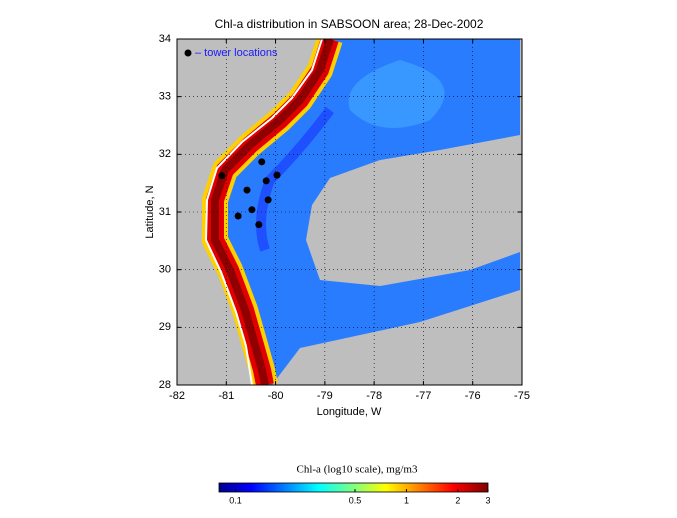 The width and height of the screenshot is (677, 518). I want to click on y-tick-label: 29, so click(165, 327).